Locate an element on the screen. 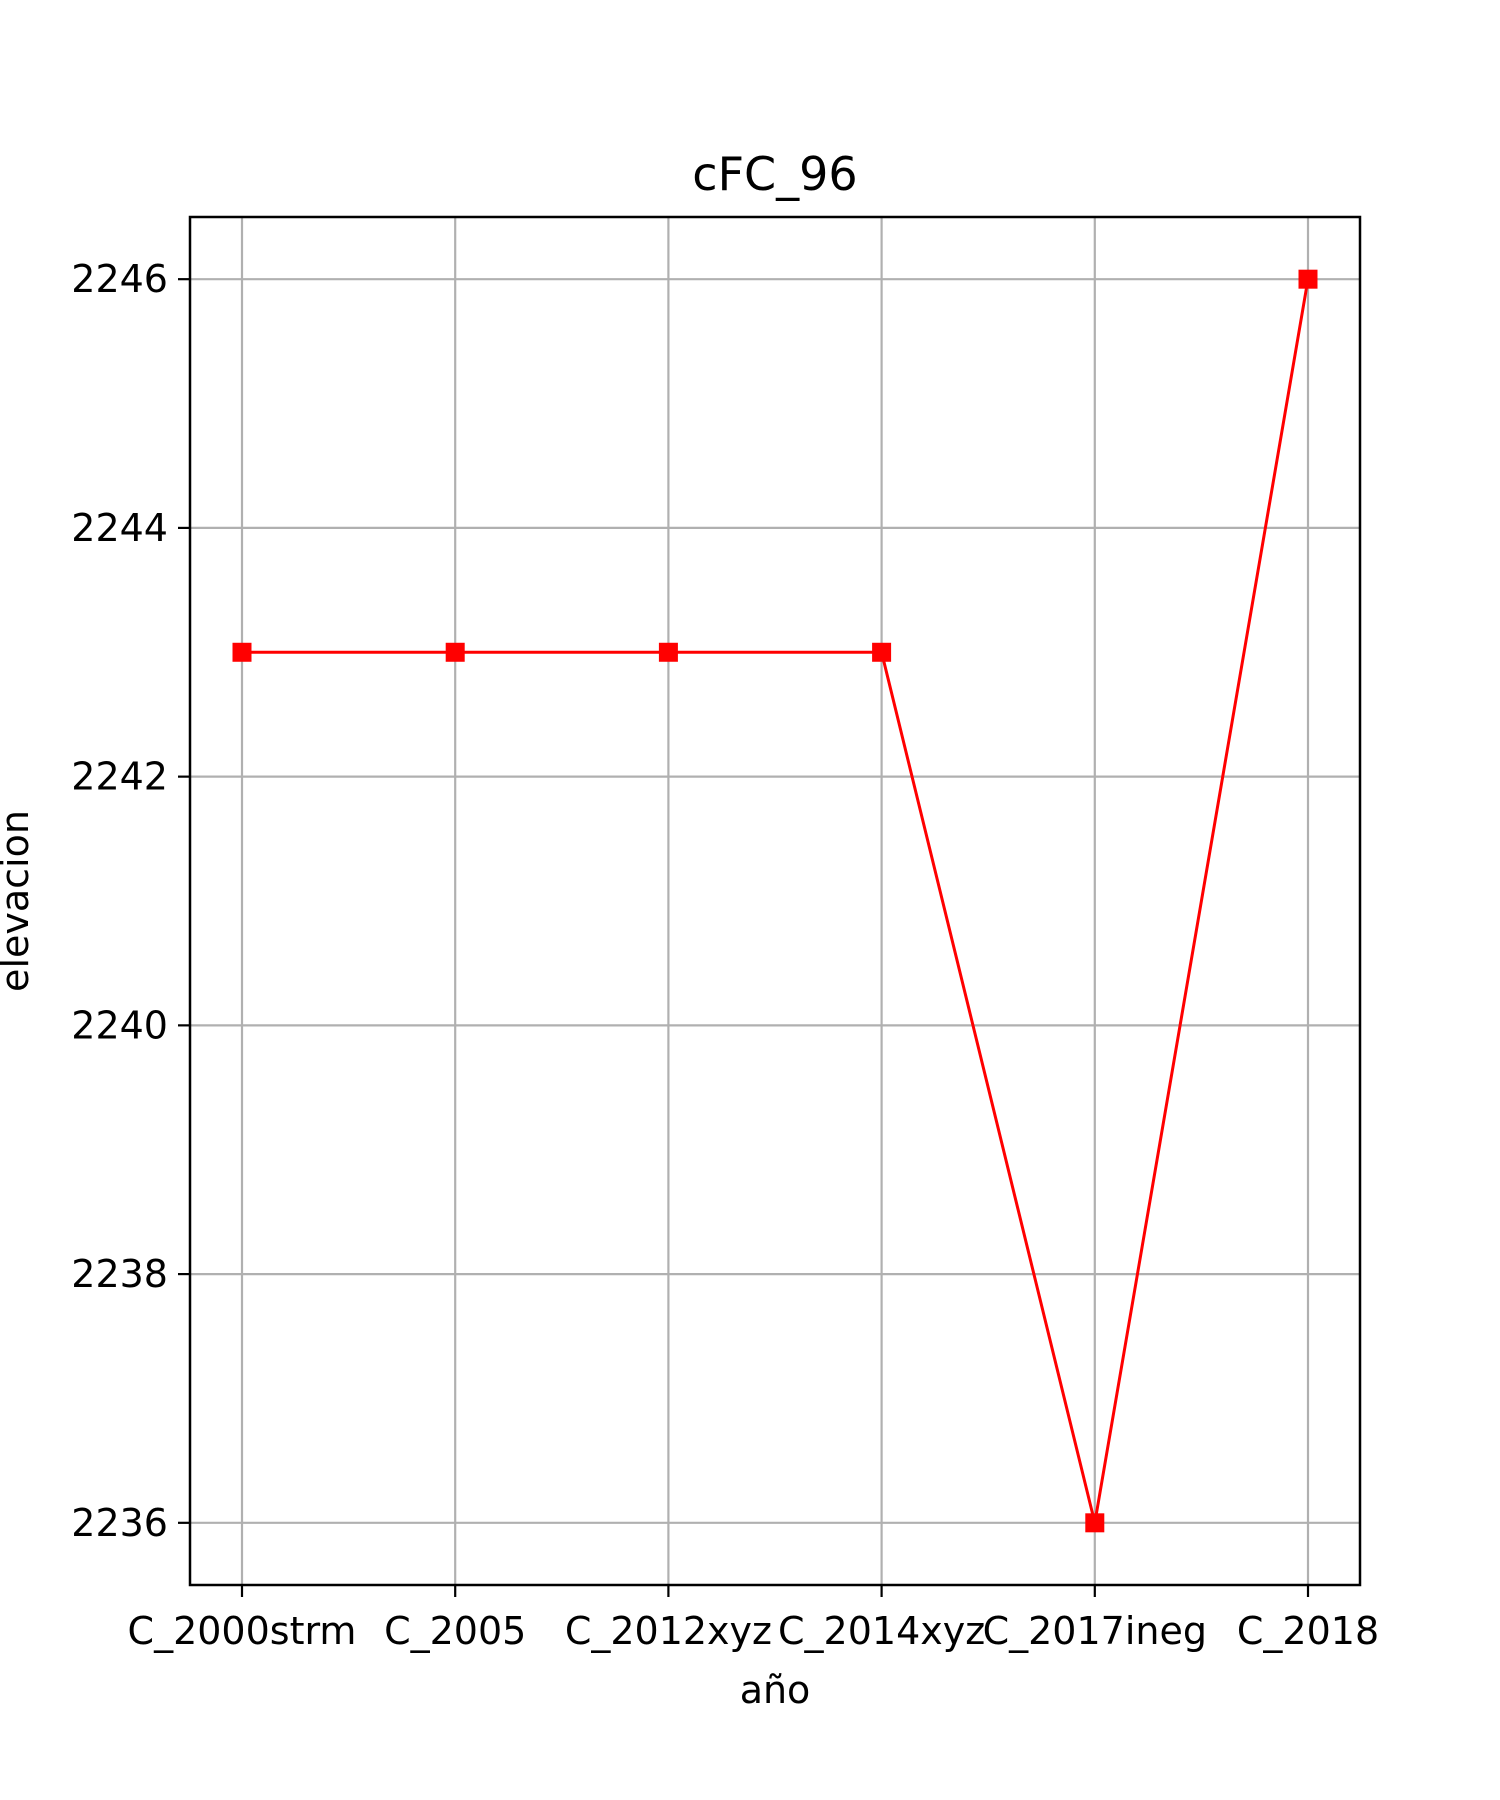  x-tick-label: C_2017ineg is located at coordinates (1095, 1631).